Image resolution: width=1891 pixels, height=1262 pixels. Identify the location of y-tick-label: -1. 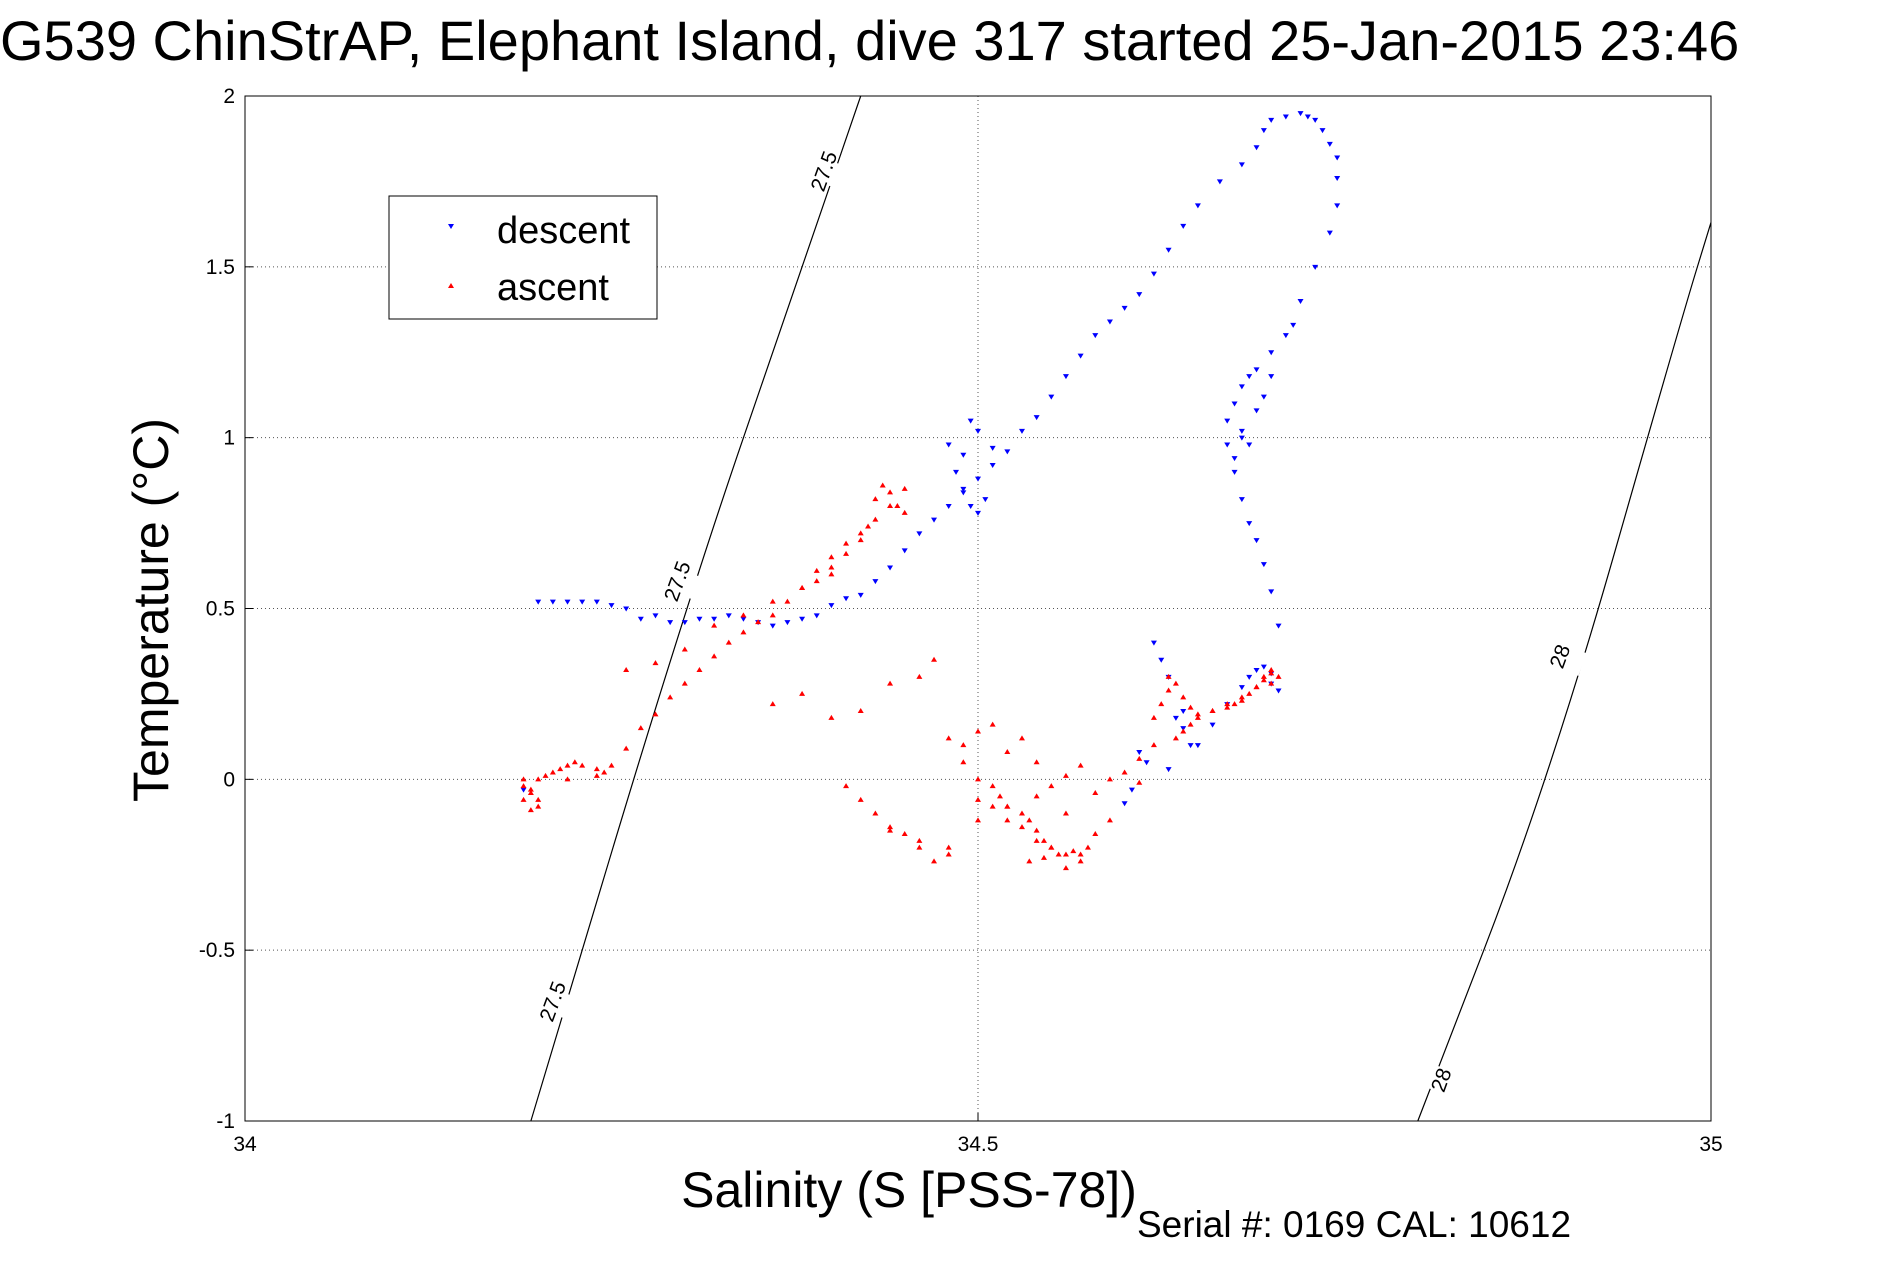
(225, 1121).